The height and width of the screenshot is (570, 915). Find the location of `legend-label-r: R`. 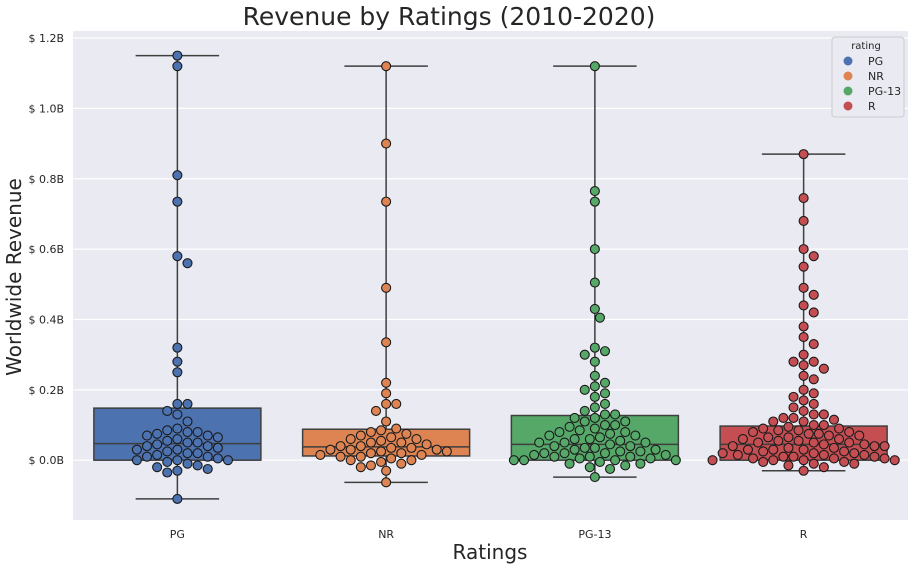

legend-label-r: R is located at coordinates (872, 106).